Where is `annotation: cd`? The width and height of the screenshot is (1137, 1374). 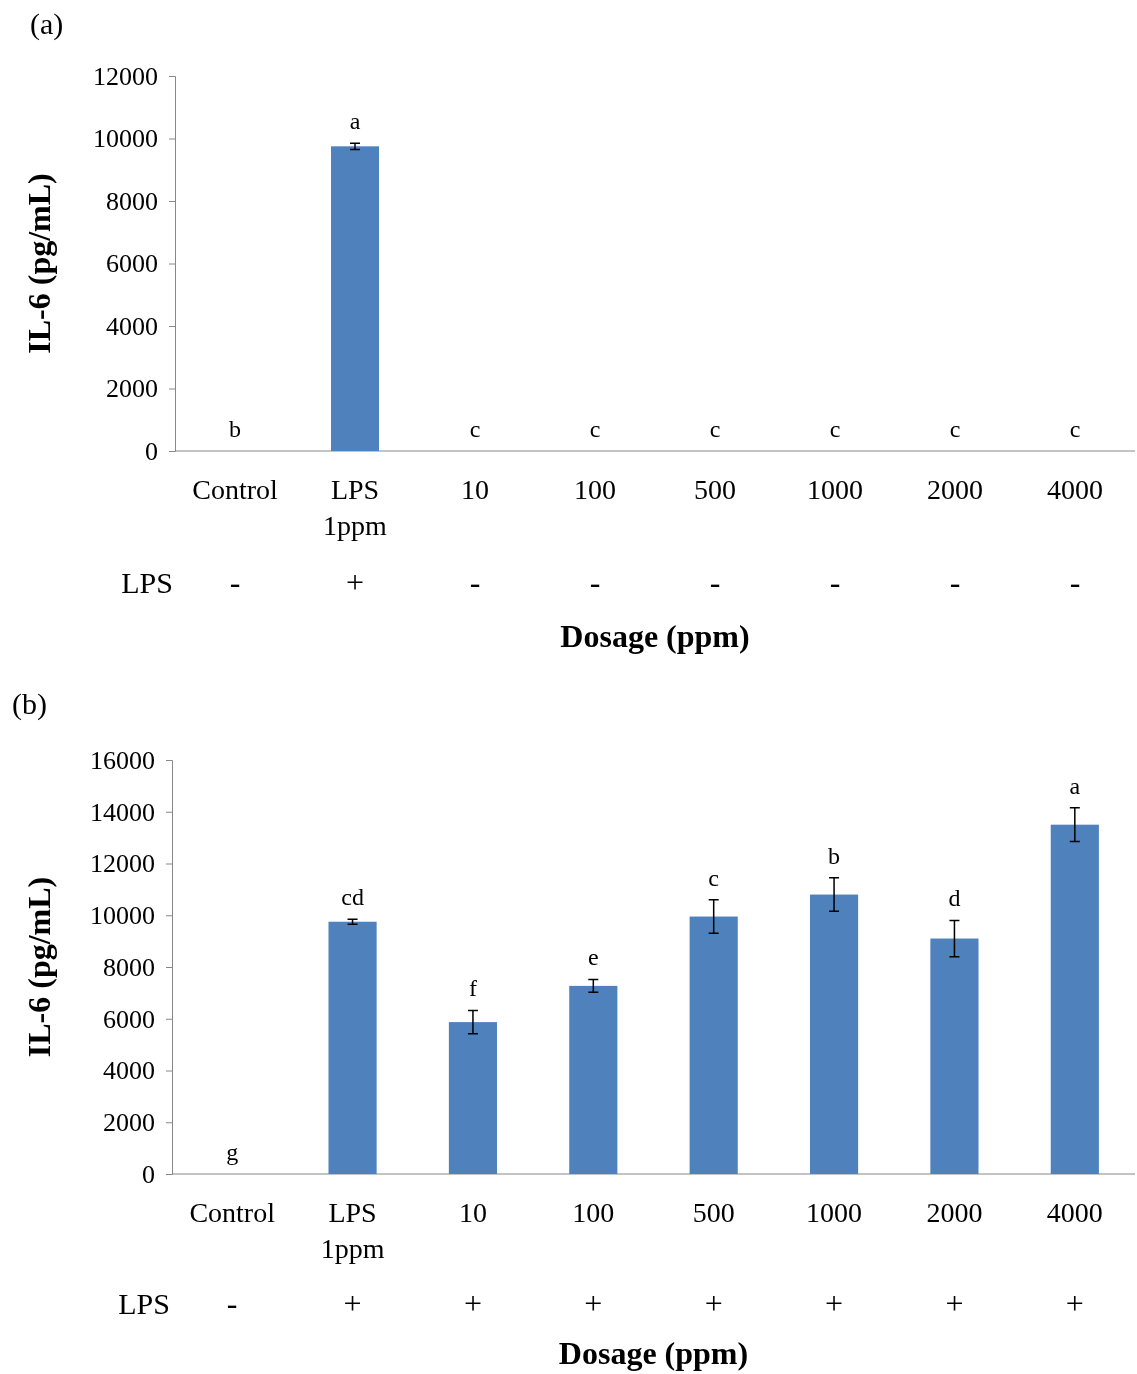
annotation: cd is located at coordinates (352, 897).